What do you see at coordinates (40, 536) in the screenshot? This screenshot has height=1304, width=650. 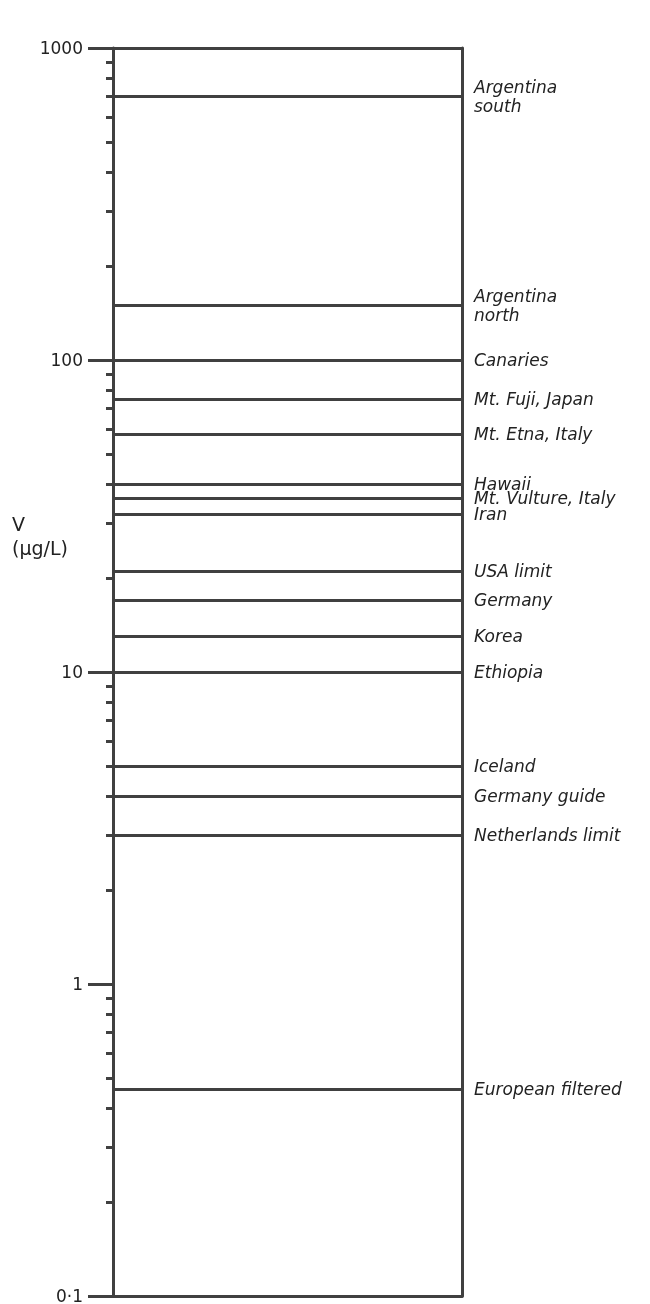 I see `y-axis-title: V (µg/L)` at bounding box center [40, 536].